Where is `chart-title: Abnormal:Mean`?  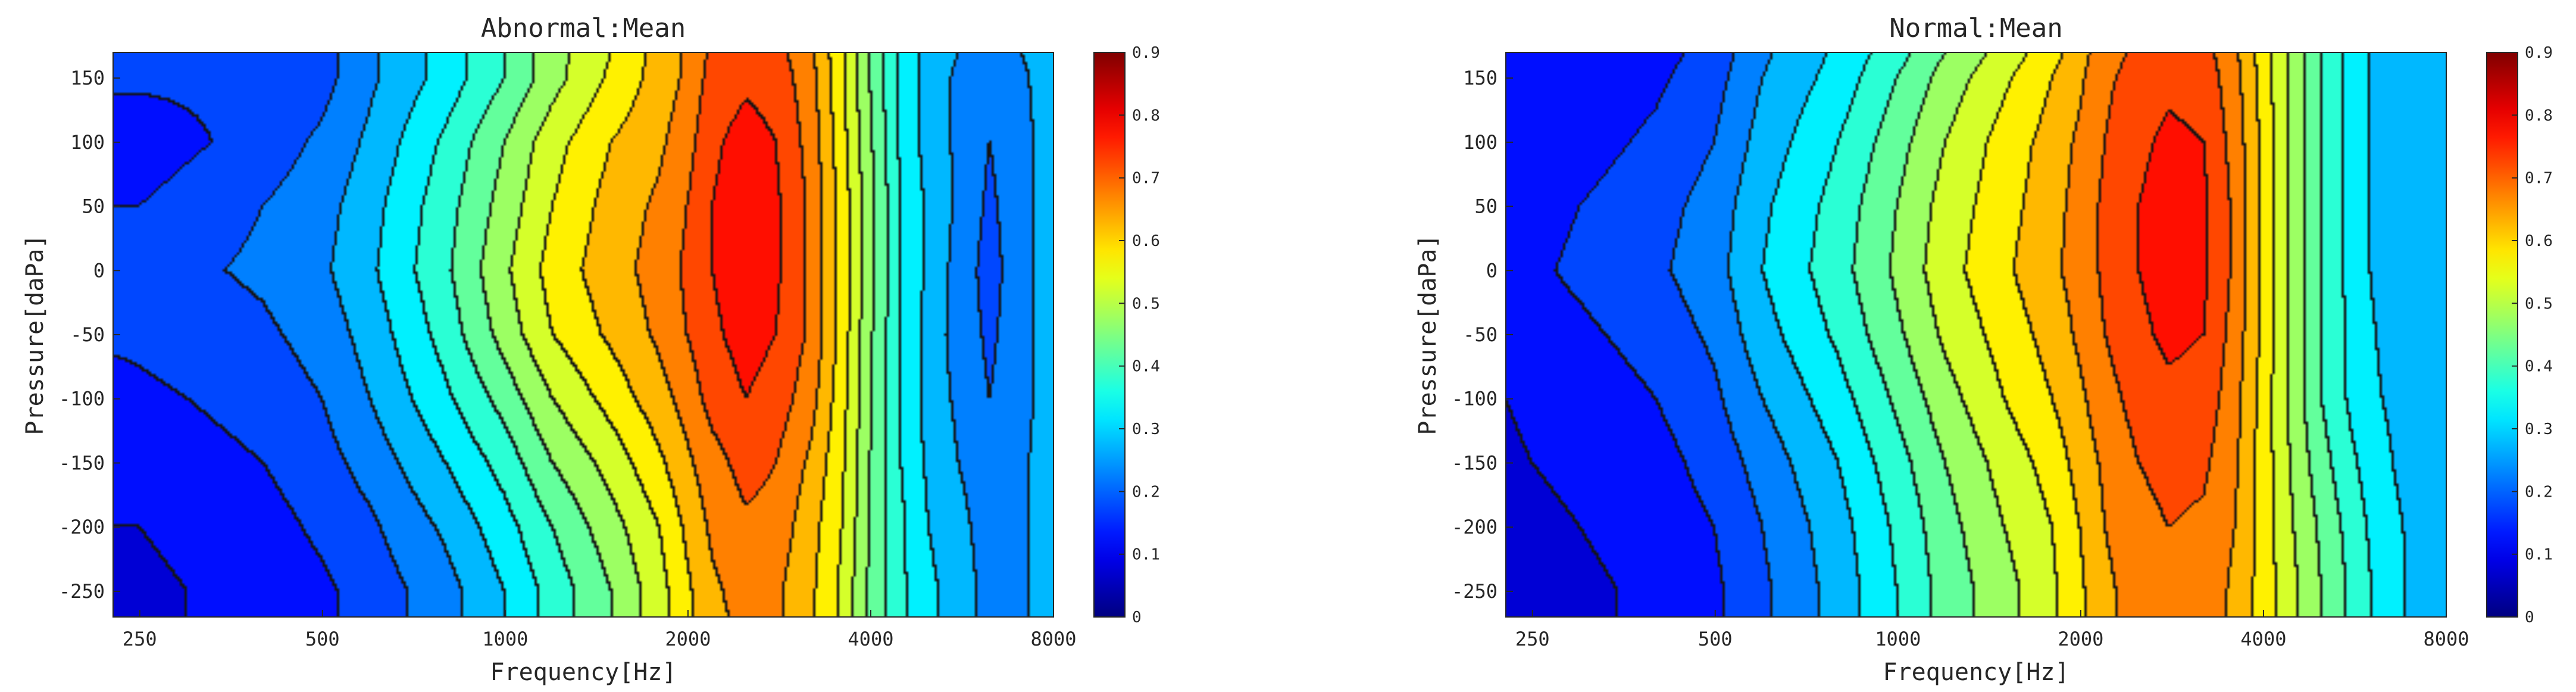 chart-title: Abnormal:Mean is located at coordinates (583, 28).